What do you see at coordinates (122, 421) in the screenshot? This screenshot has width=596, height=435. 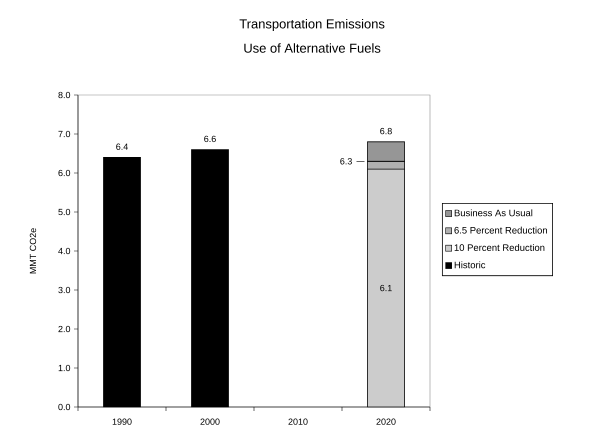 I see `x-tick-label: 1990` at bounding box center [122, 421].